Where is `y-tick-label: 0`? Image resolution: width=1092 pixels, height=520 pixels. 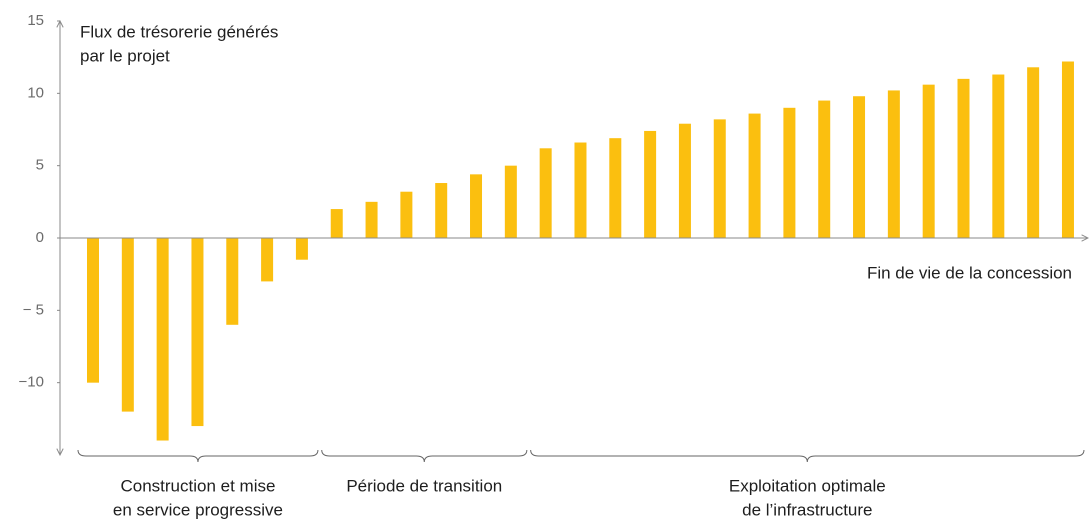 y-tick-label: 0 is located at coordinates (40, 237).